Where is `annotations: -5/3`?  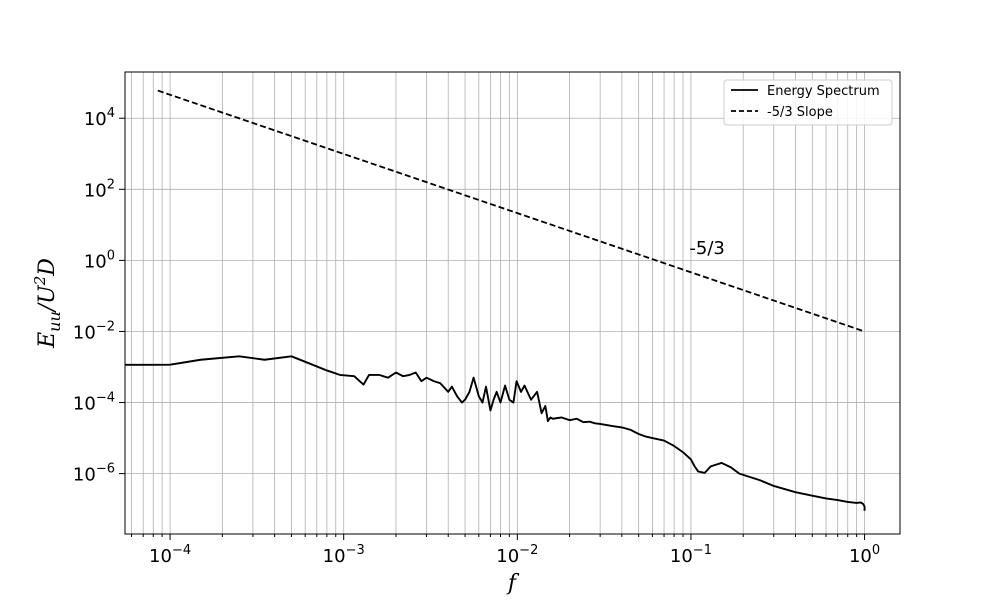 annotations: -5/3 is located at coordinates (706, 248).